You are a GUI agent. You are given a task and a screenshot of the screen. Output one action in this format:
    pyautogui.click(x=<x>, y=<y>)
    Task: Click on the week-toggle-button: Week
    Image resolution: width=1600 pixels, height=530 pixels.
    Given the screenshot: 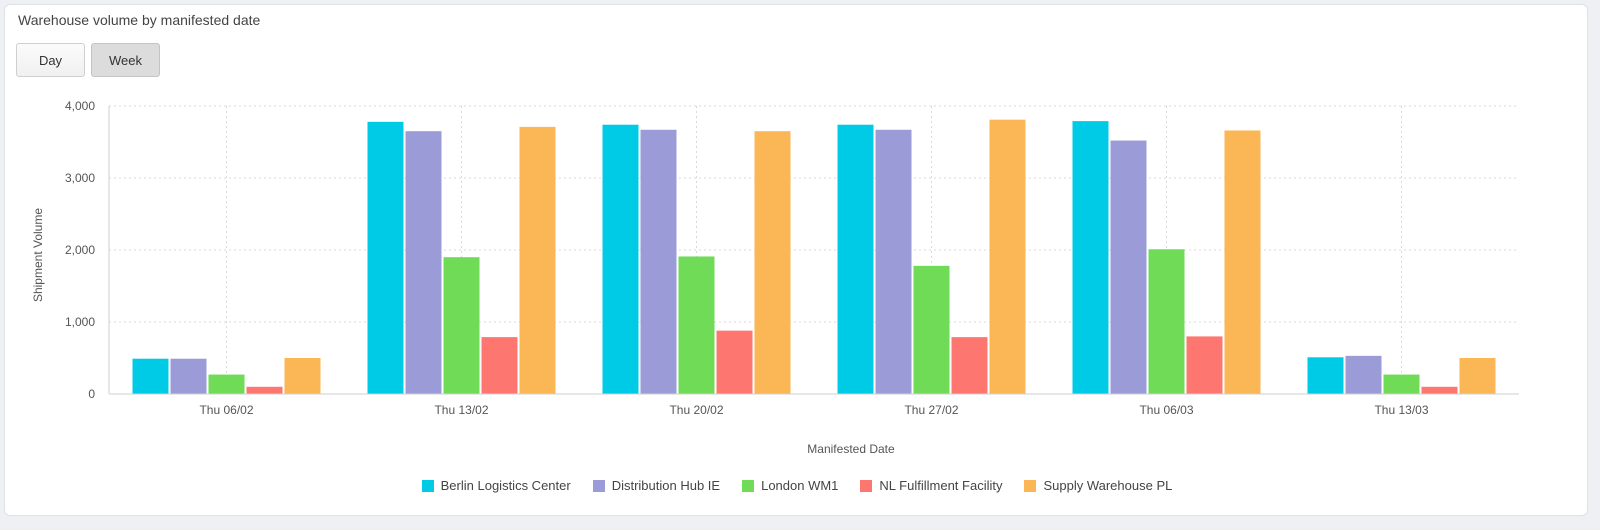 What is the action you would take?
    pyautogui.click(x=125, y=60)
    